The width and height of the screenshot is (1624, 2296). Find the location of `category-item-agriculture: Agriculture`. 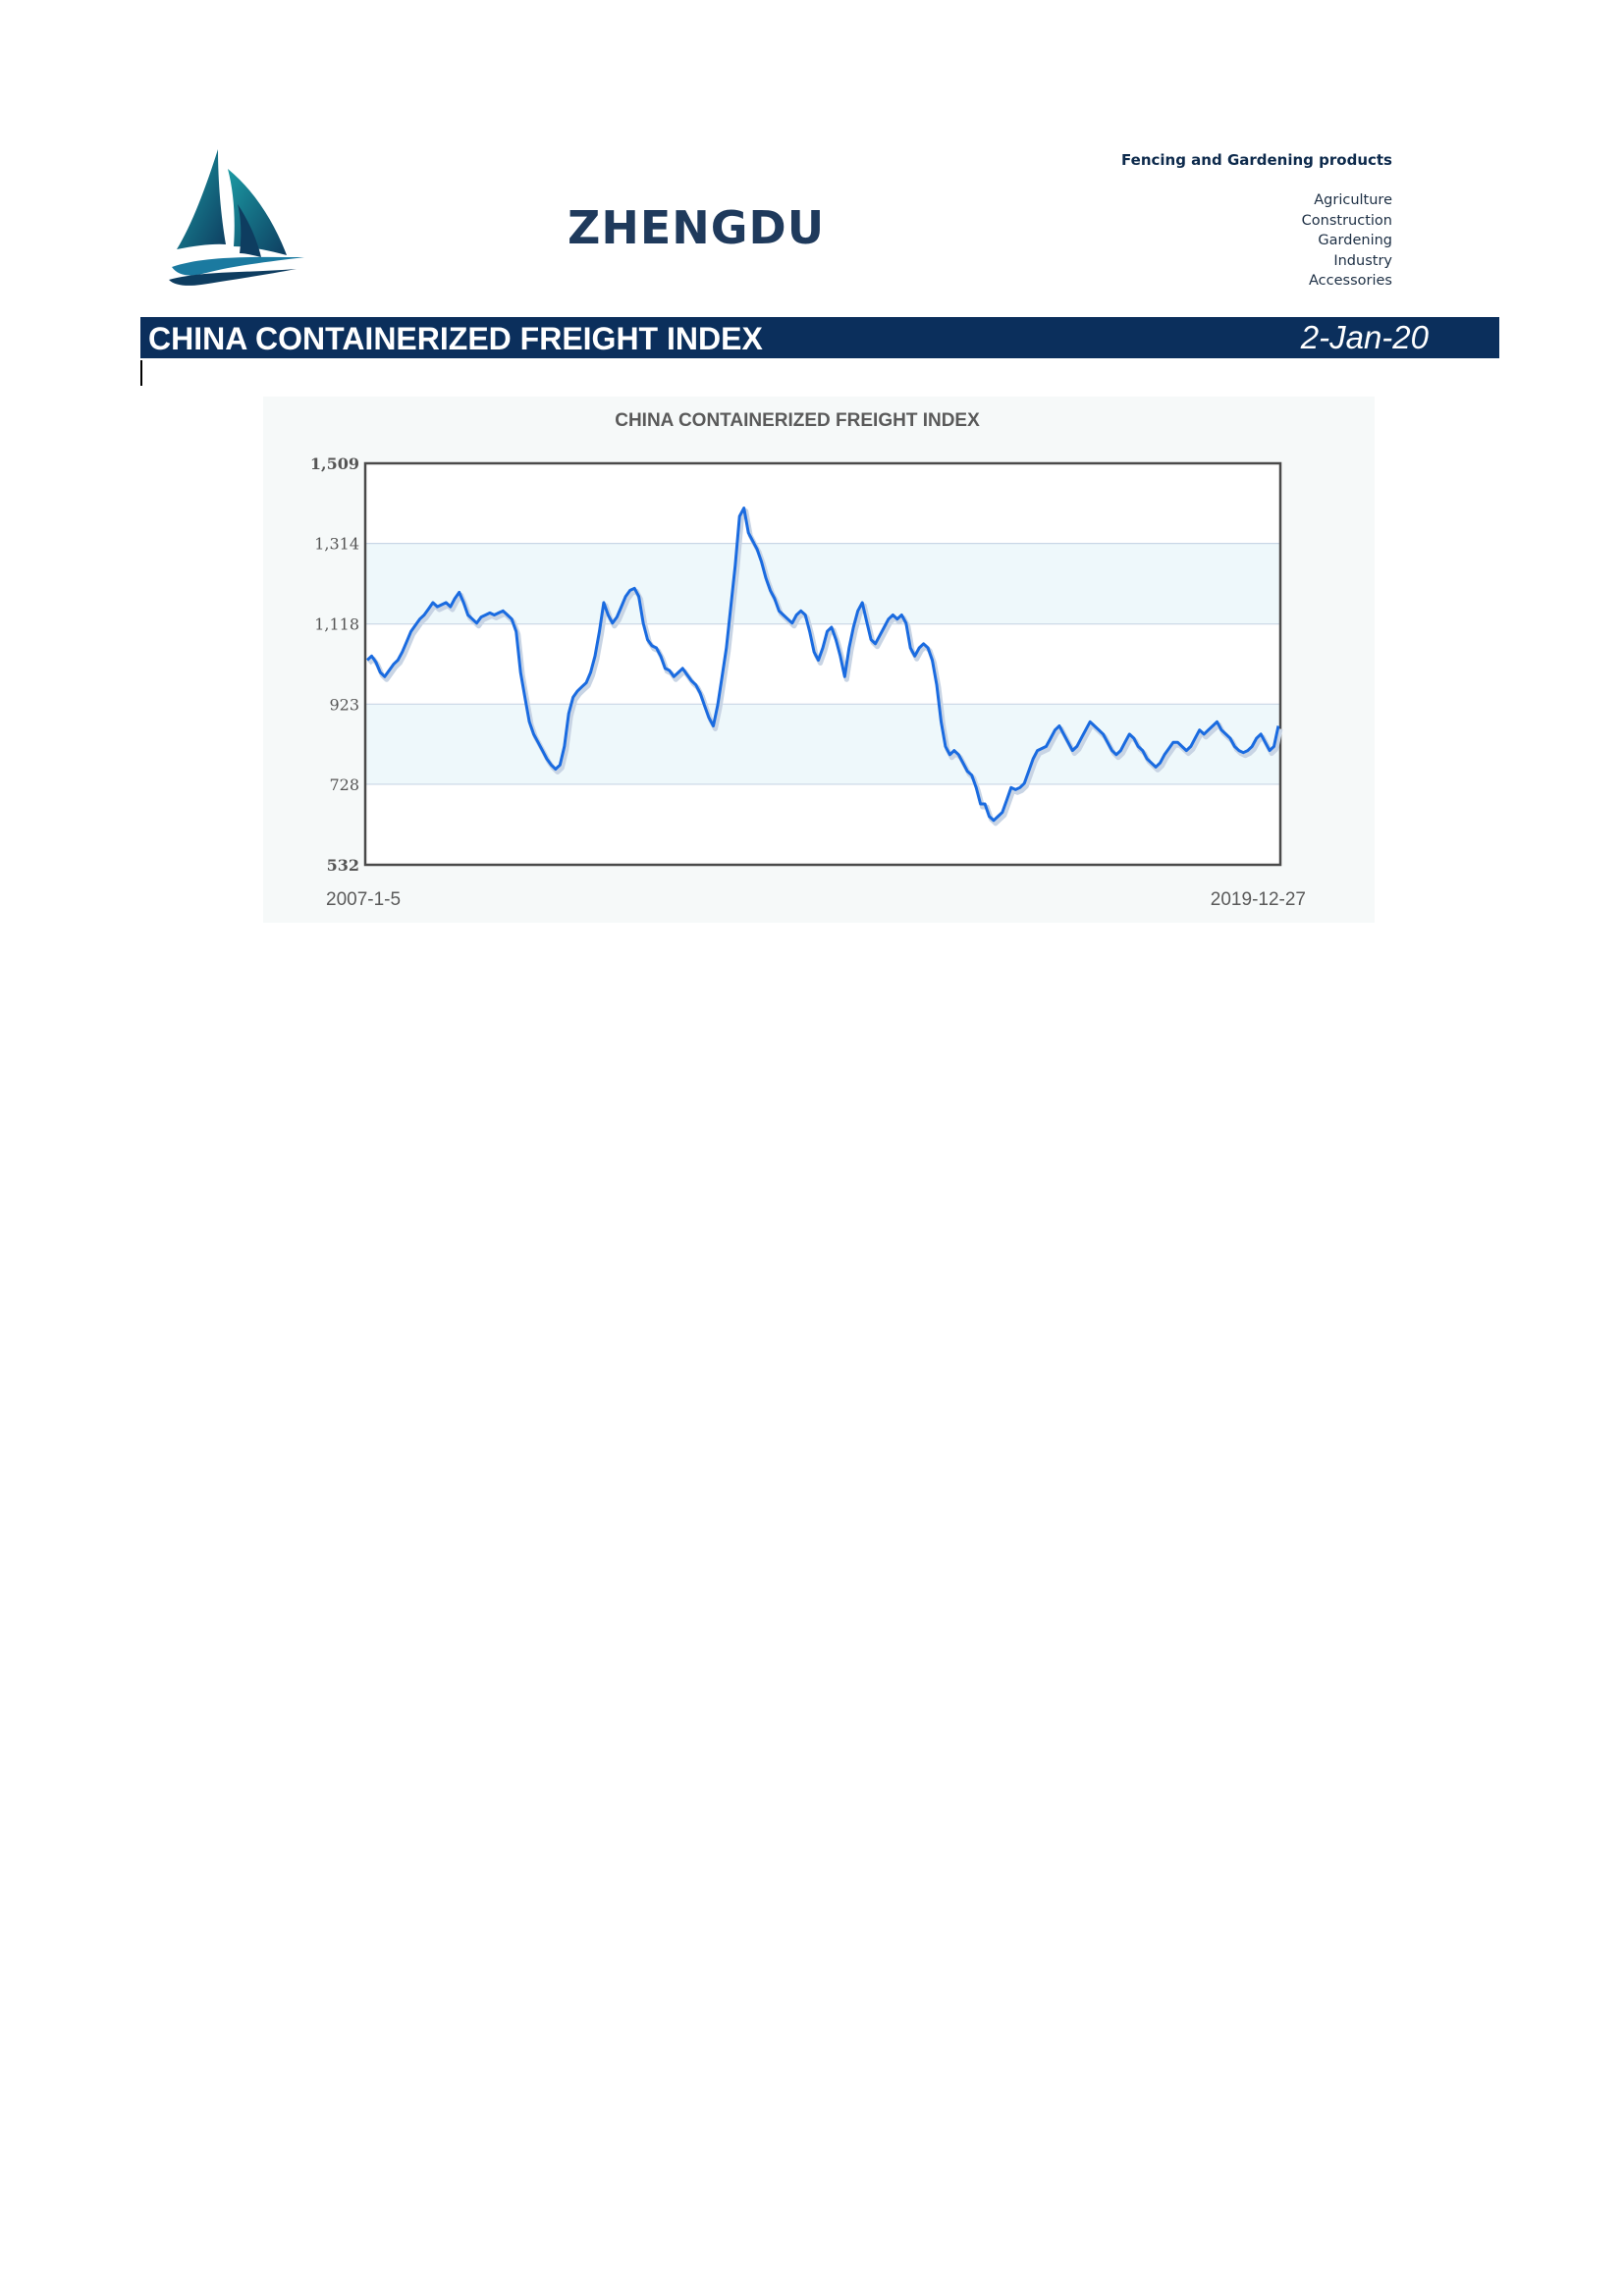

category-item-agriculture: Agriculture is located at coordinates (1353, 200).